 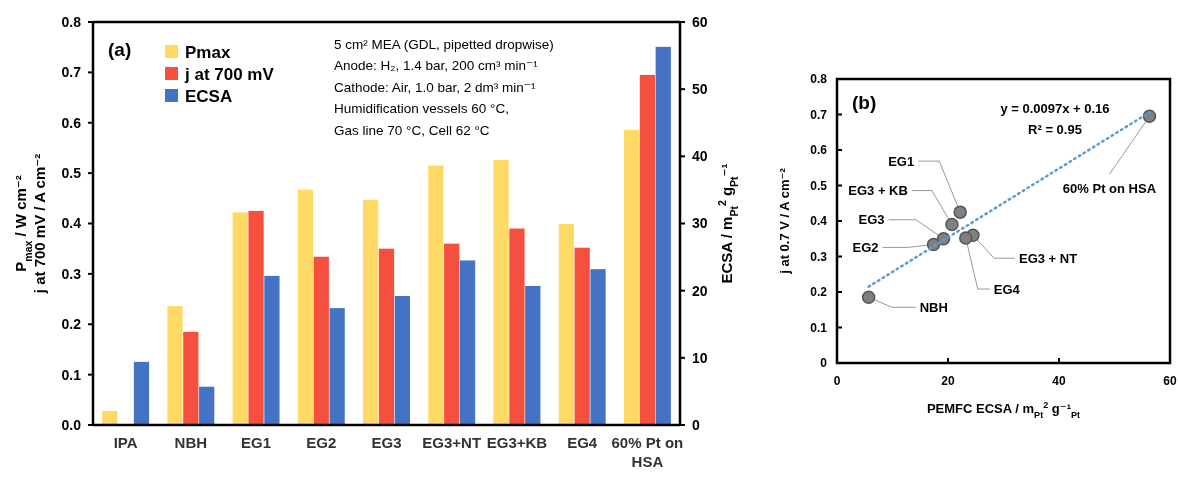 I want to click on y2-tick-label: 10, so click(x=700, y=357).